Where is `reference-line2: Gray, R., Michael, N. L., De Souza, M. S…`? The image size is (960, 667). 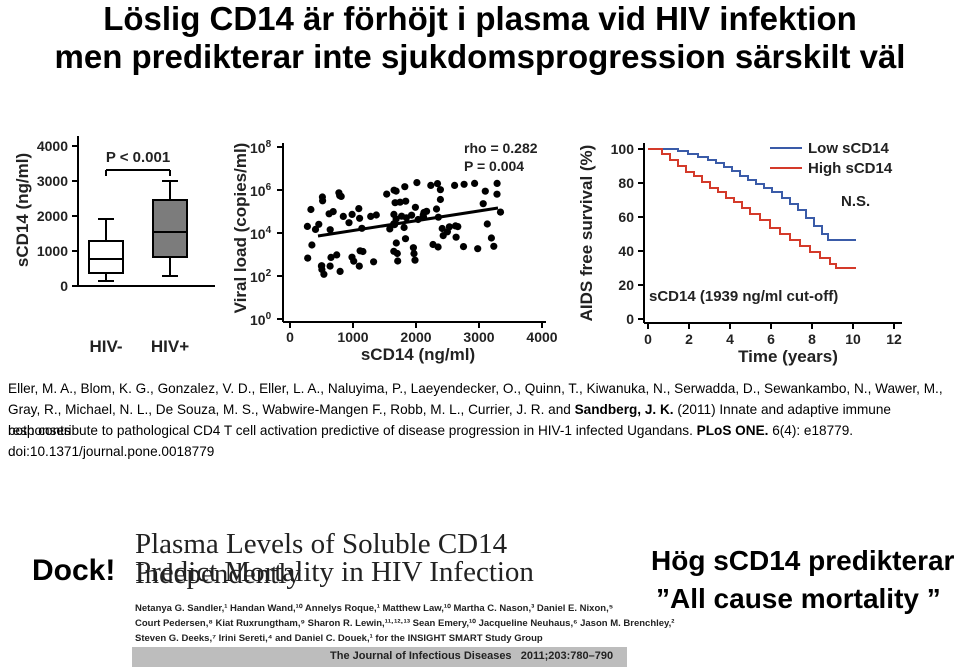 reference-line2: Gray, R., Michael, N. L., De Souza, M. S… is located at coordinates (482, 420).